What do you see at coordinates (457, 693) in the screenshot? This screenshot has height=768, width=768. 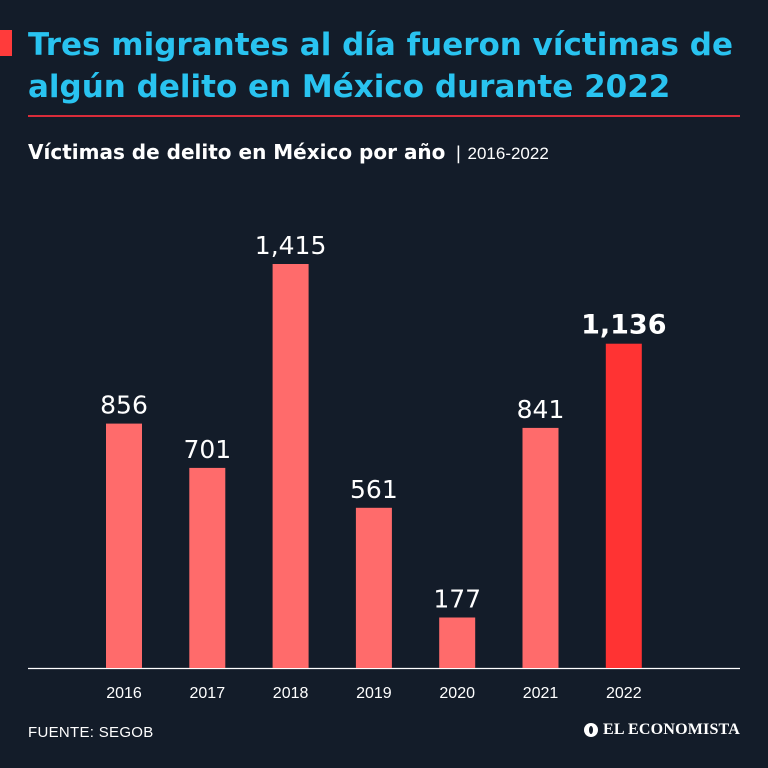 I see `x-tick-2020: 2020` at bounding box center [457, 693].